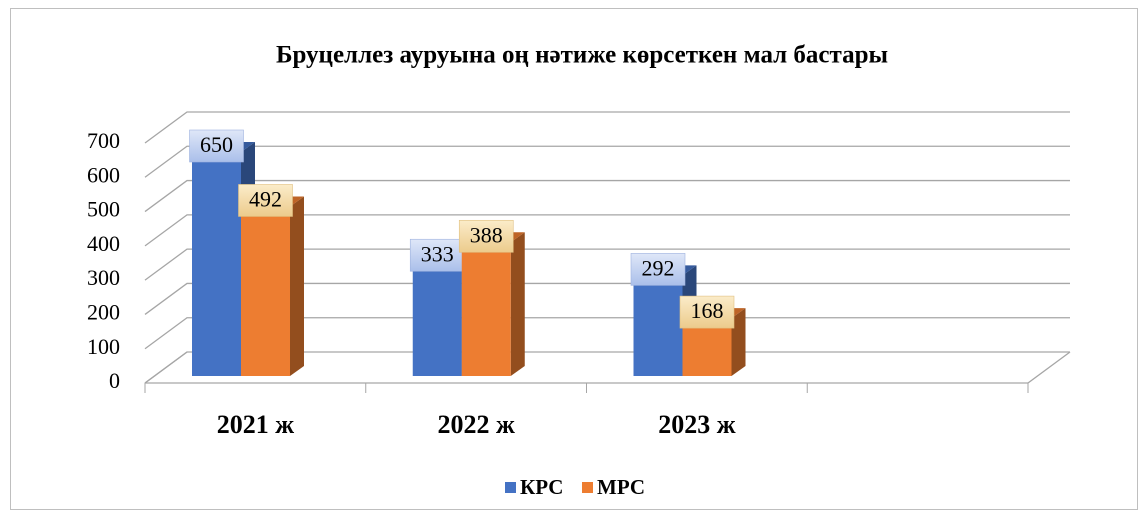 The height and width of the screenshot is (517, 1148). Describe the element at coordinates (103, 174) in the screenshot. I see `y-tick-label: 600` at that location.